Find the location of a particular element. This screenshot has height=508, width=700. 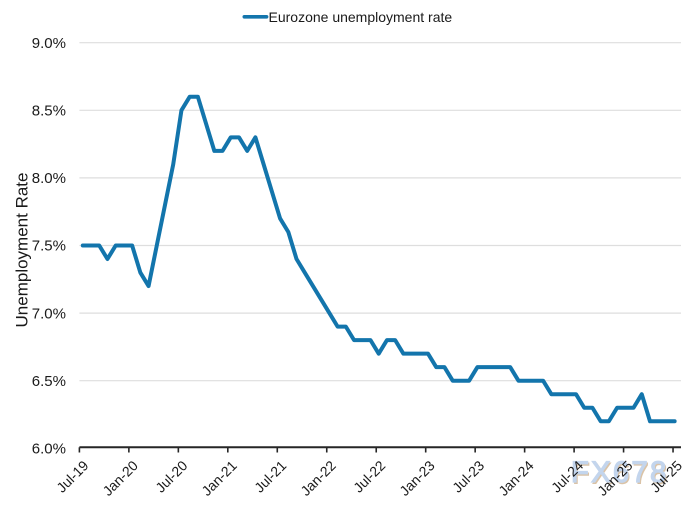

svg-text: 8.0% is located at coordinates (49, 178).